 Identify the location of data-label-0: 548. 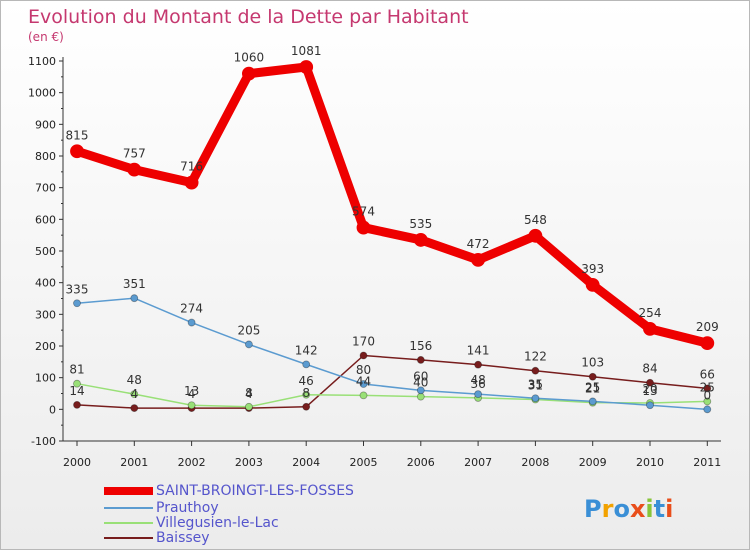
(535, 220).